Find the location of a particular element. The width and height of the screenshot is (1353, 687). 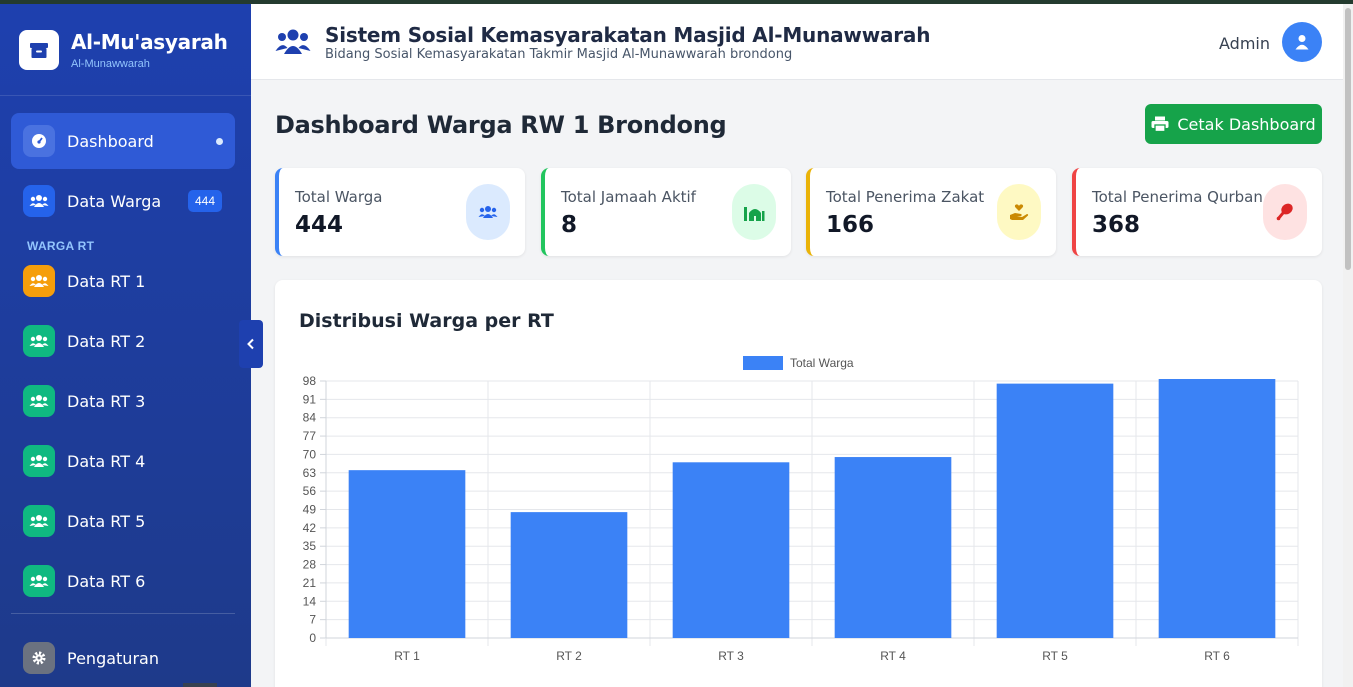

chart-title: Distribusi Warga per RT is located at coordinates (426, 321).